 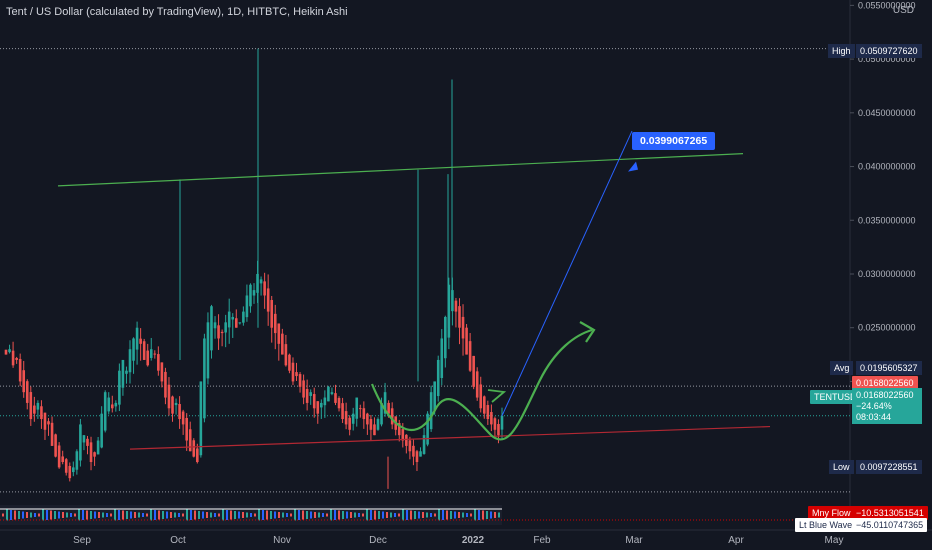 I want to click on currency-label: USD, so click(x=903, y=10).